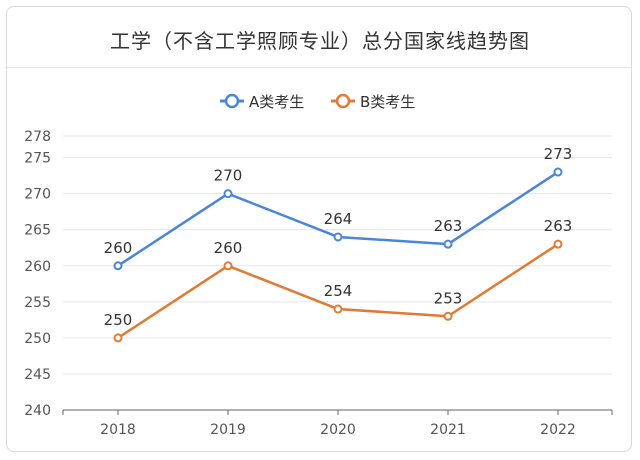 The width and height of the screenshot is (640, 460). I want to click on data-label: 254, so click(338, 291).